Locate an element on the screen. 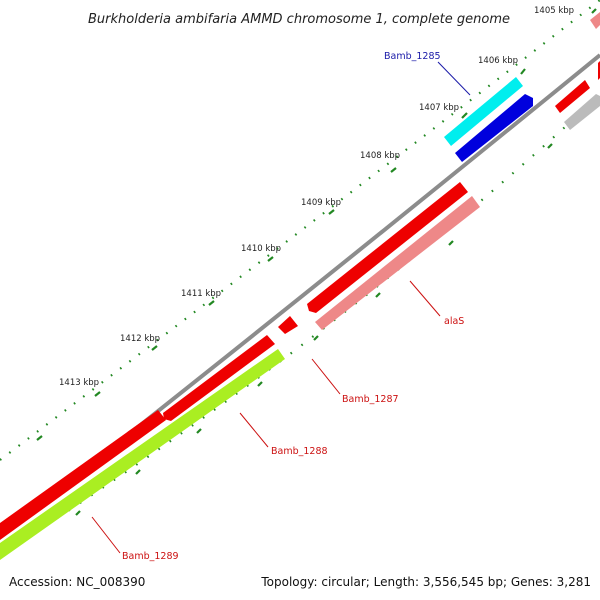  scale-label-1407: 1407 kbp is located at coordinates (439, 108).